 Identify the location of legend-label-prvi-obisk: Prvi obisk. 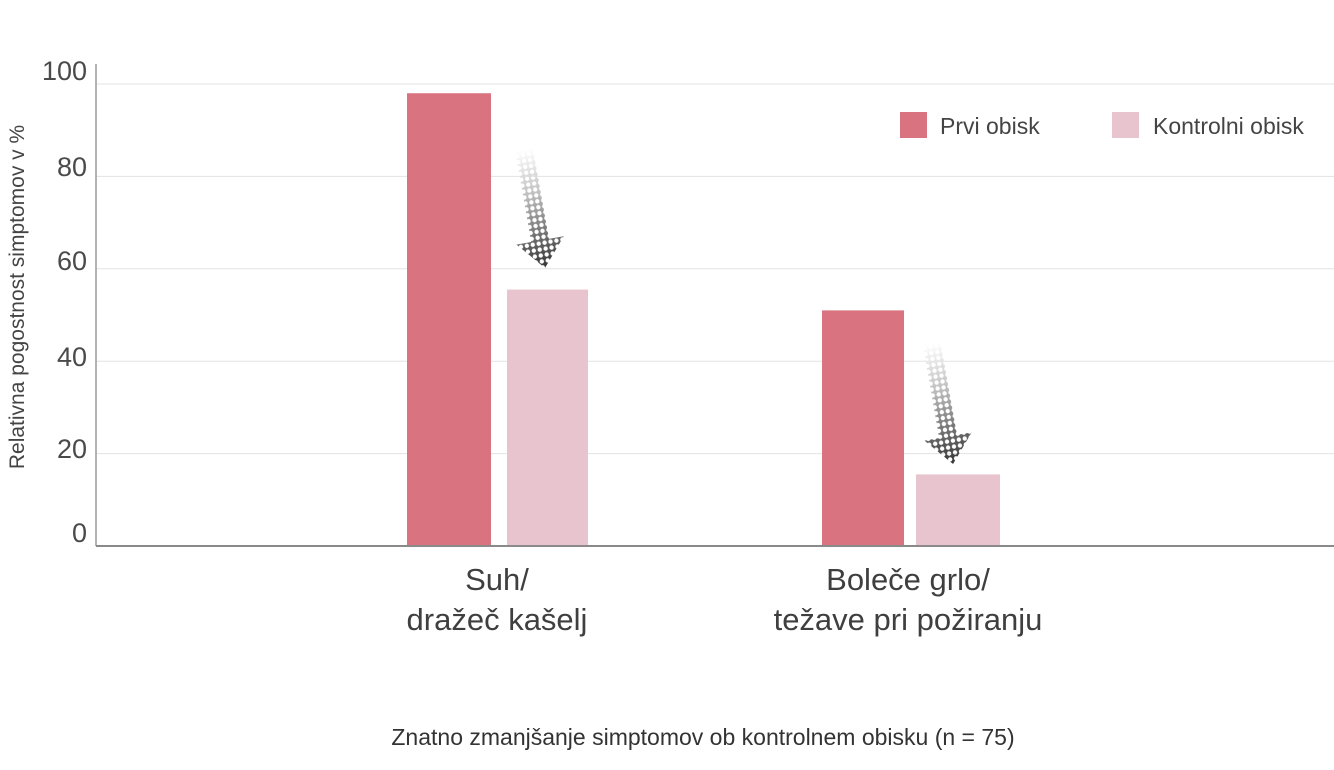
(990, 126).